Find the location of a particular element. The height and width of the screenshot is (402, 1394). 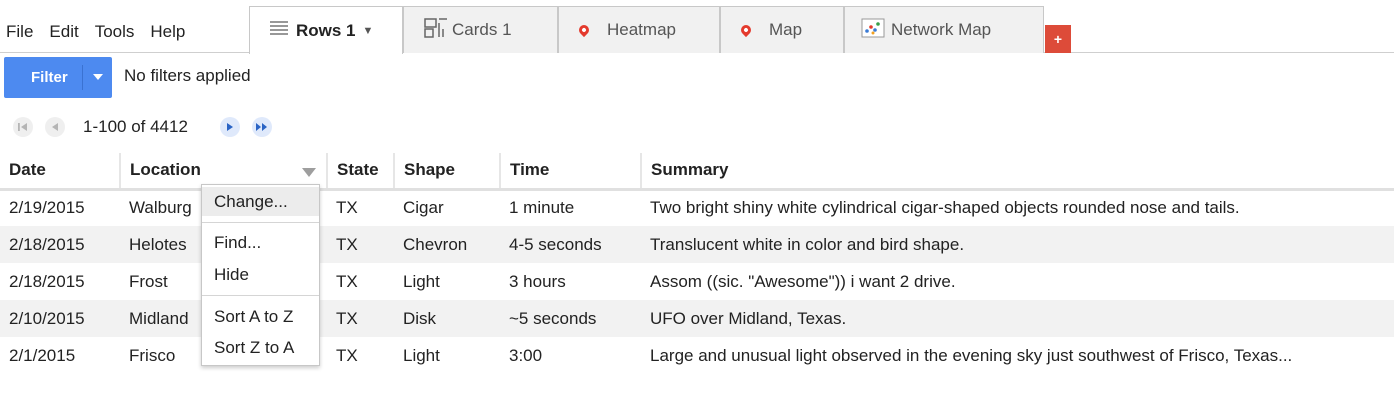

previous-page-icon is located at coordinates (55, 127).